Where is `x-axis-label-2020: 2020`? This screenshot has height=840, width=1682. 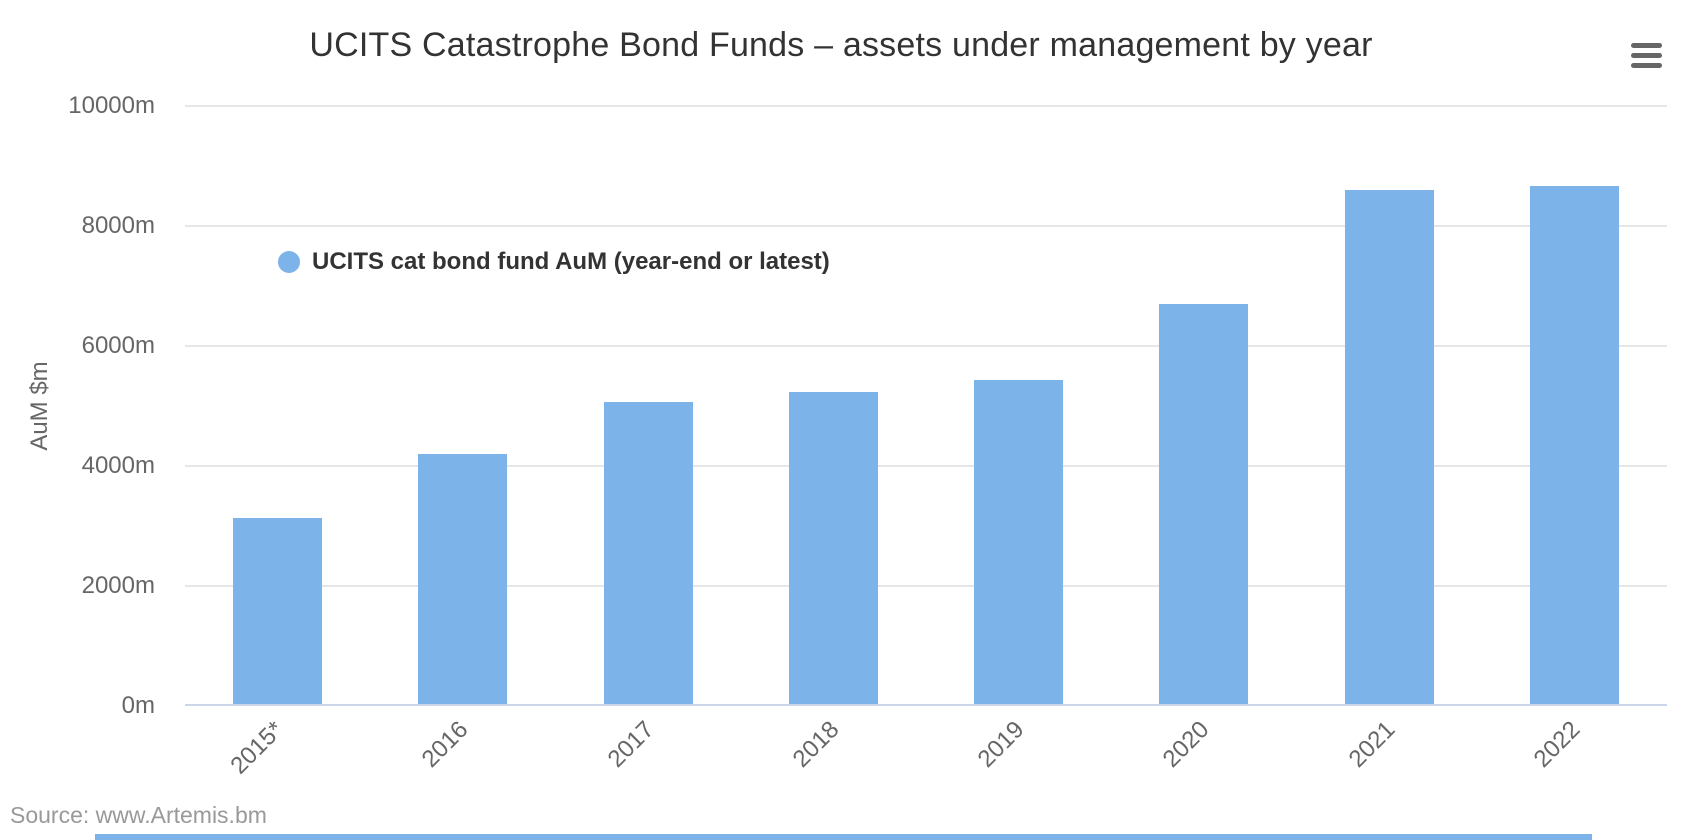
x-axis-label-2020: 2020 is located at coordinates (1186, 744).